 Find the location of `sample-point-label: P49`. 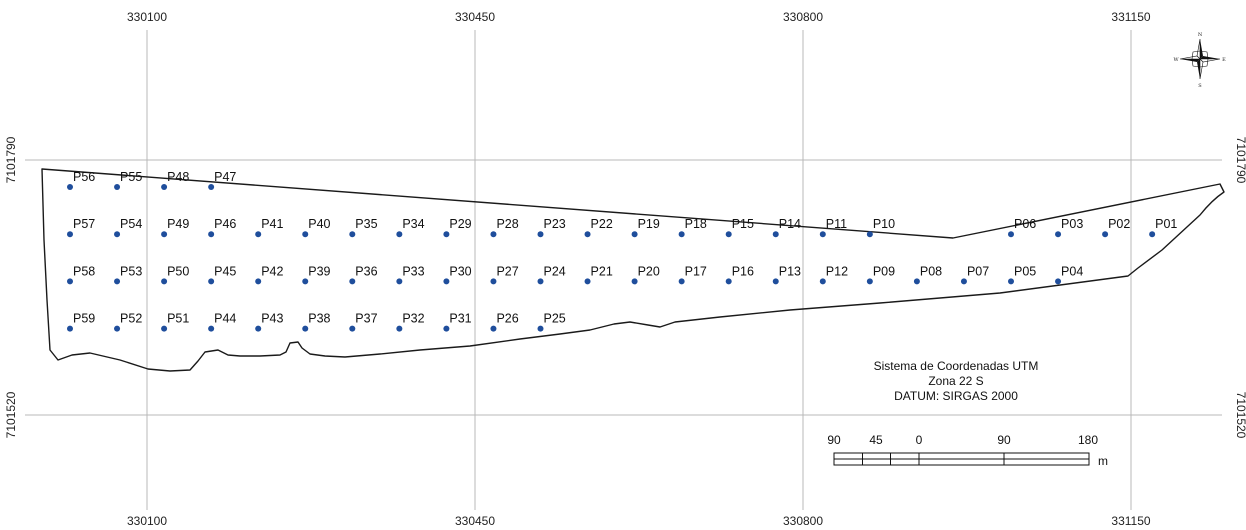

sample-point-label: P49 is located at coordinates (178, 224).